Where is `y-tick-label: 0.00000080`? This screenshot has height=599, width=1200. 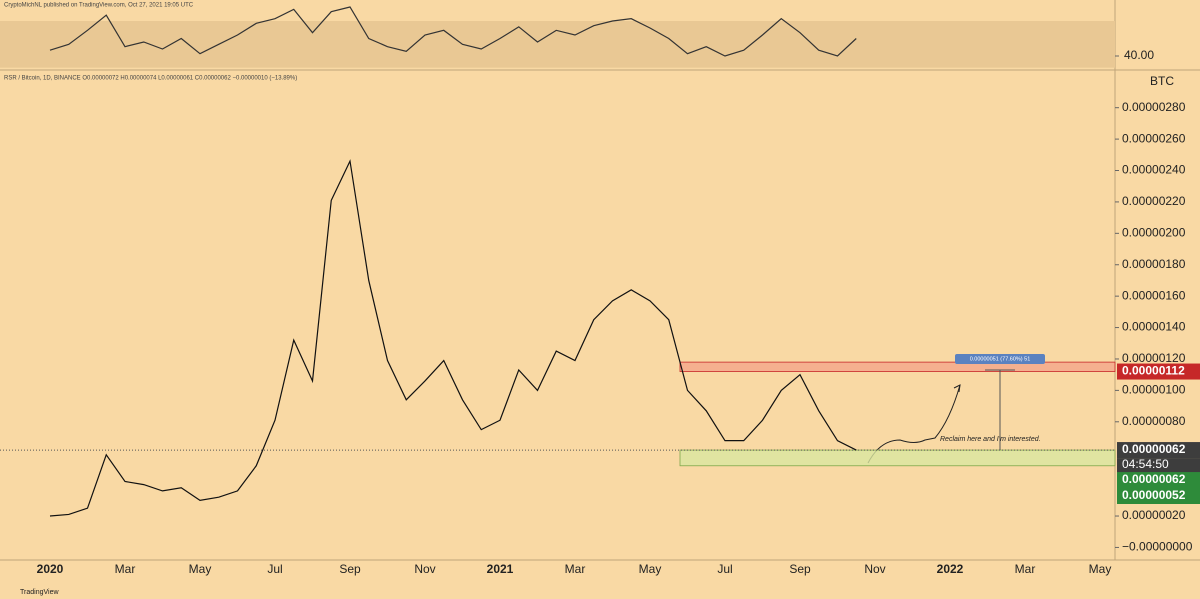
y-tick-label: 0.00000080 is located at coordinates (1154, 421).